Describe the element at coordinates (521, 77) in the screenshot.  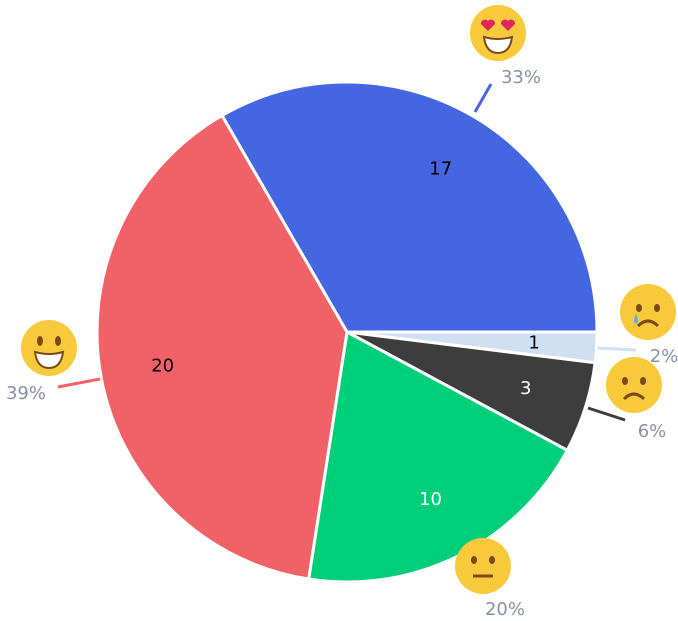
I see `percent-label: 33%` at that location.